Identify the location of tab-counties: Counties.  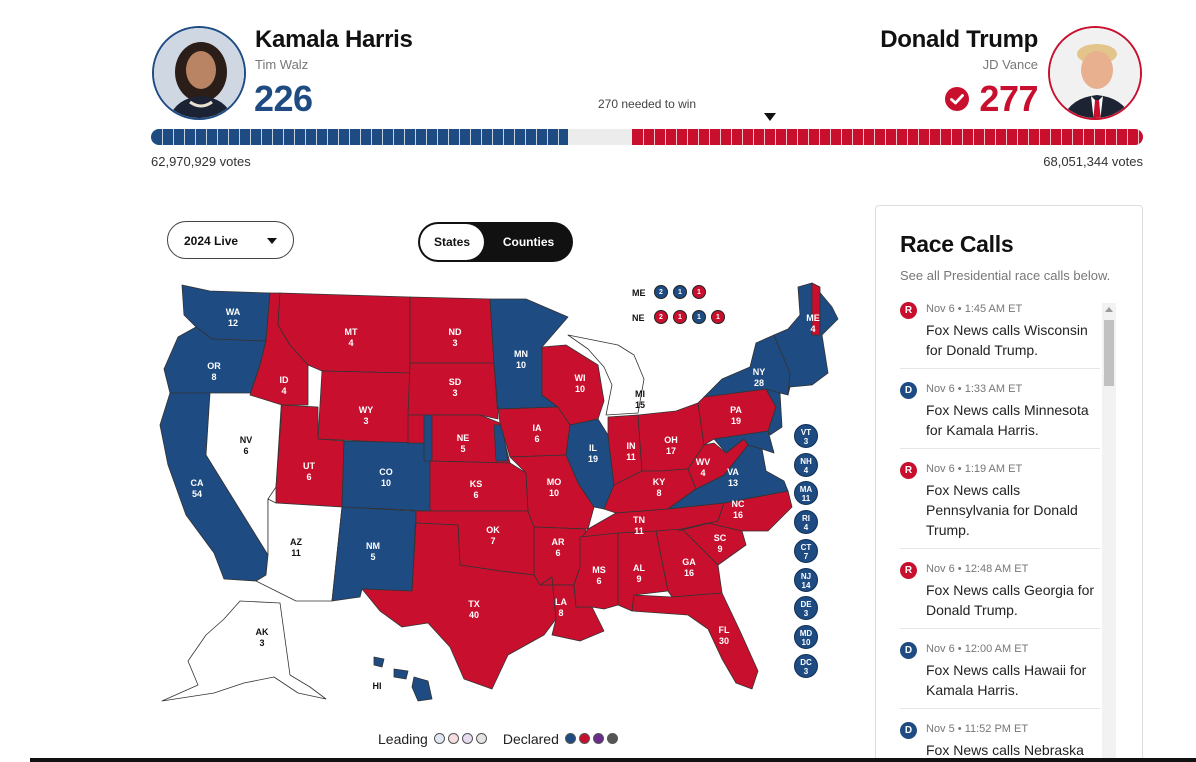
(528, 242).